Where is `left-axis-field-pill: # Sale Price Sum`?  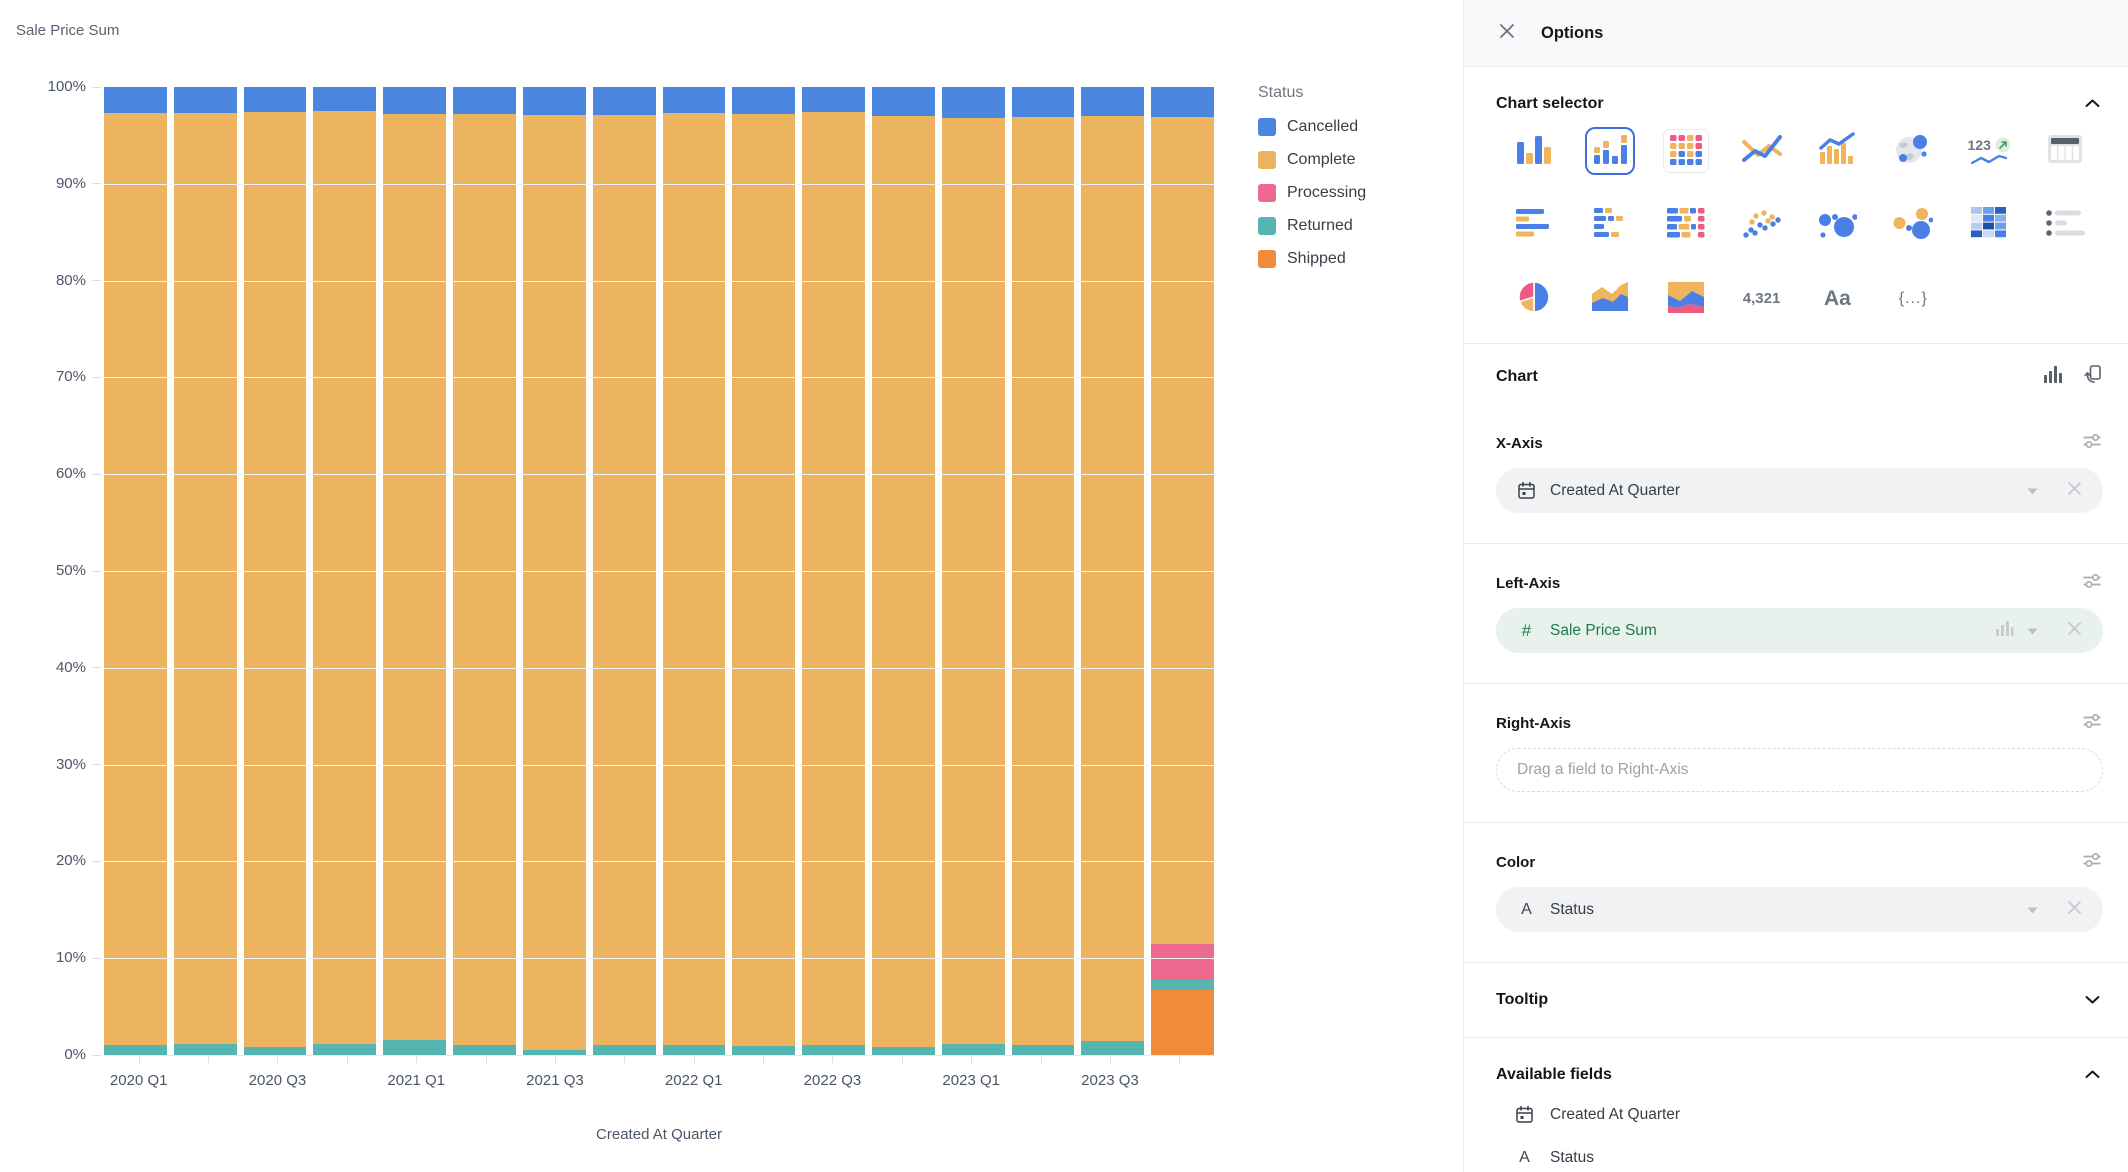
left-axis-field-pill: # Sale Price Sum is located at coordinates (1799, 630).